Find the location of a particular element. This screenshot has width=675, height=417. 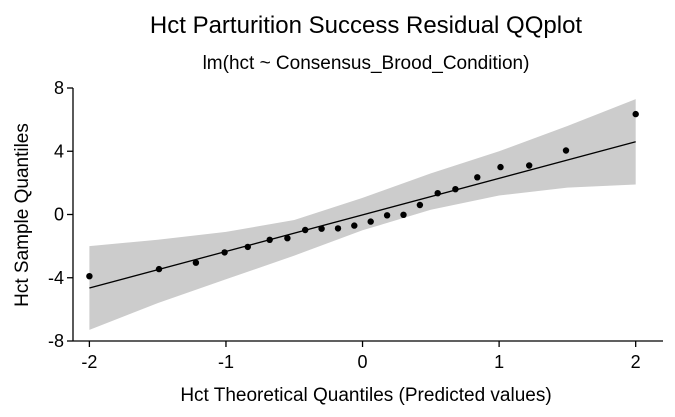

y-axis-title: Hct Sample Quantiles is located at coordinates (22, 215).